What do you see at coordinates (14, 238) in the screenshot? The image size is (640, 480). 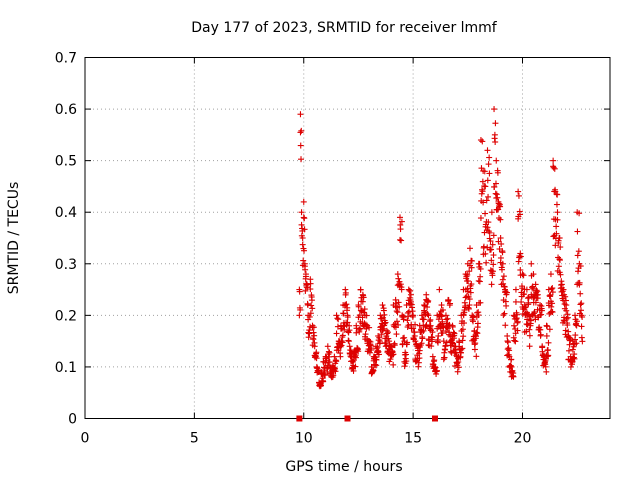 I see `y-axis-label: SRMTID / TECUs` at bounding box center [14, 238].